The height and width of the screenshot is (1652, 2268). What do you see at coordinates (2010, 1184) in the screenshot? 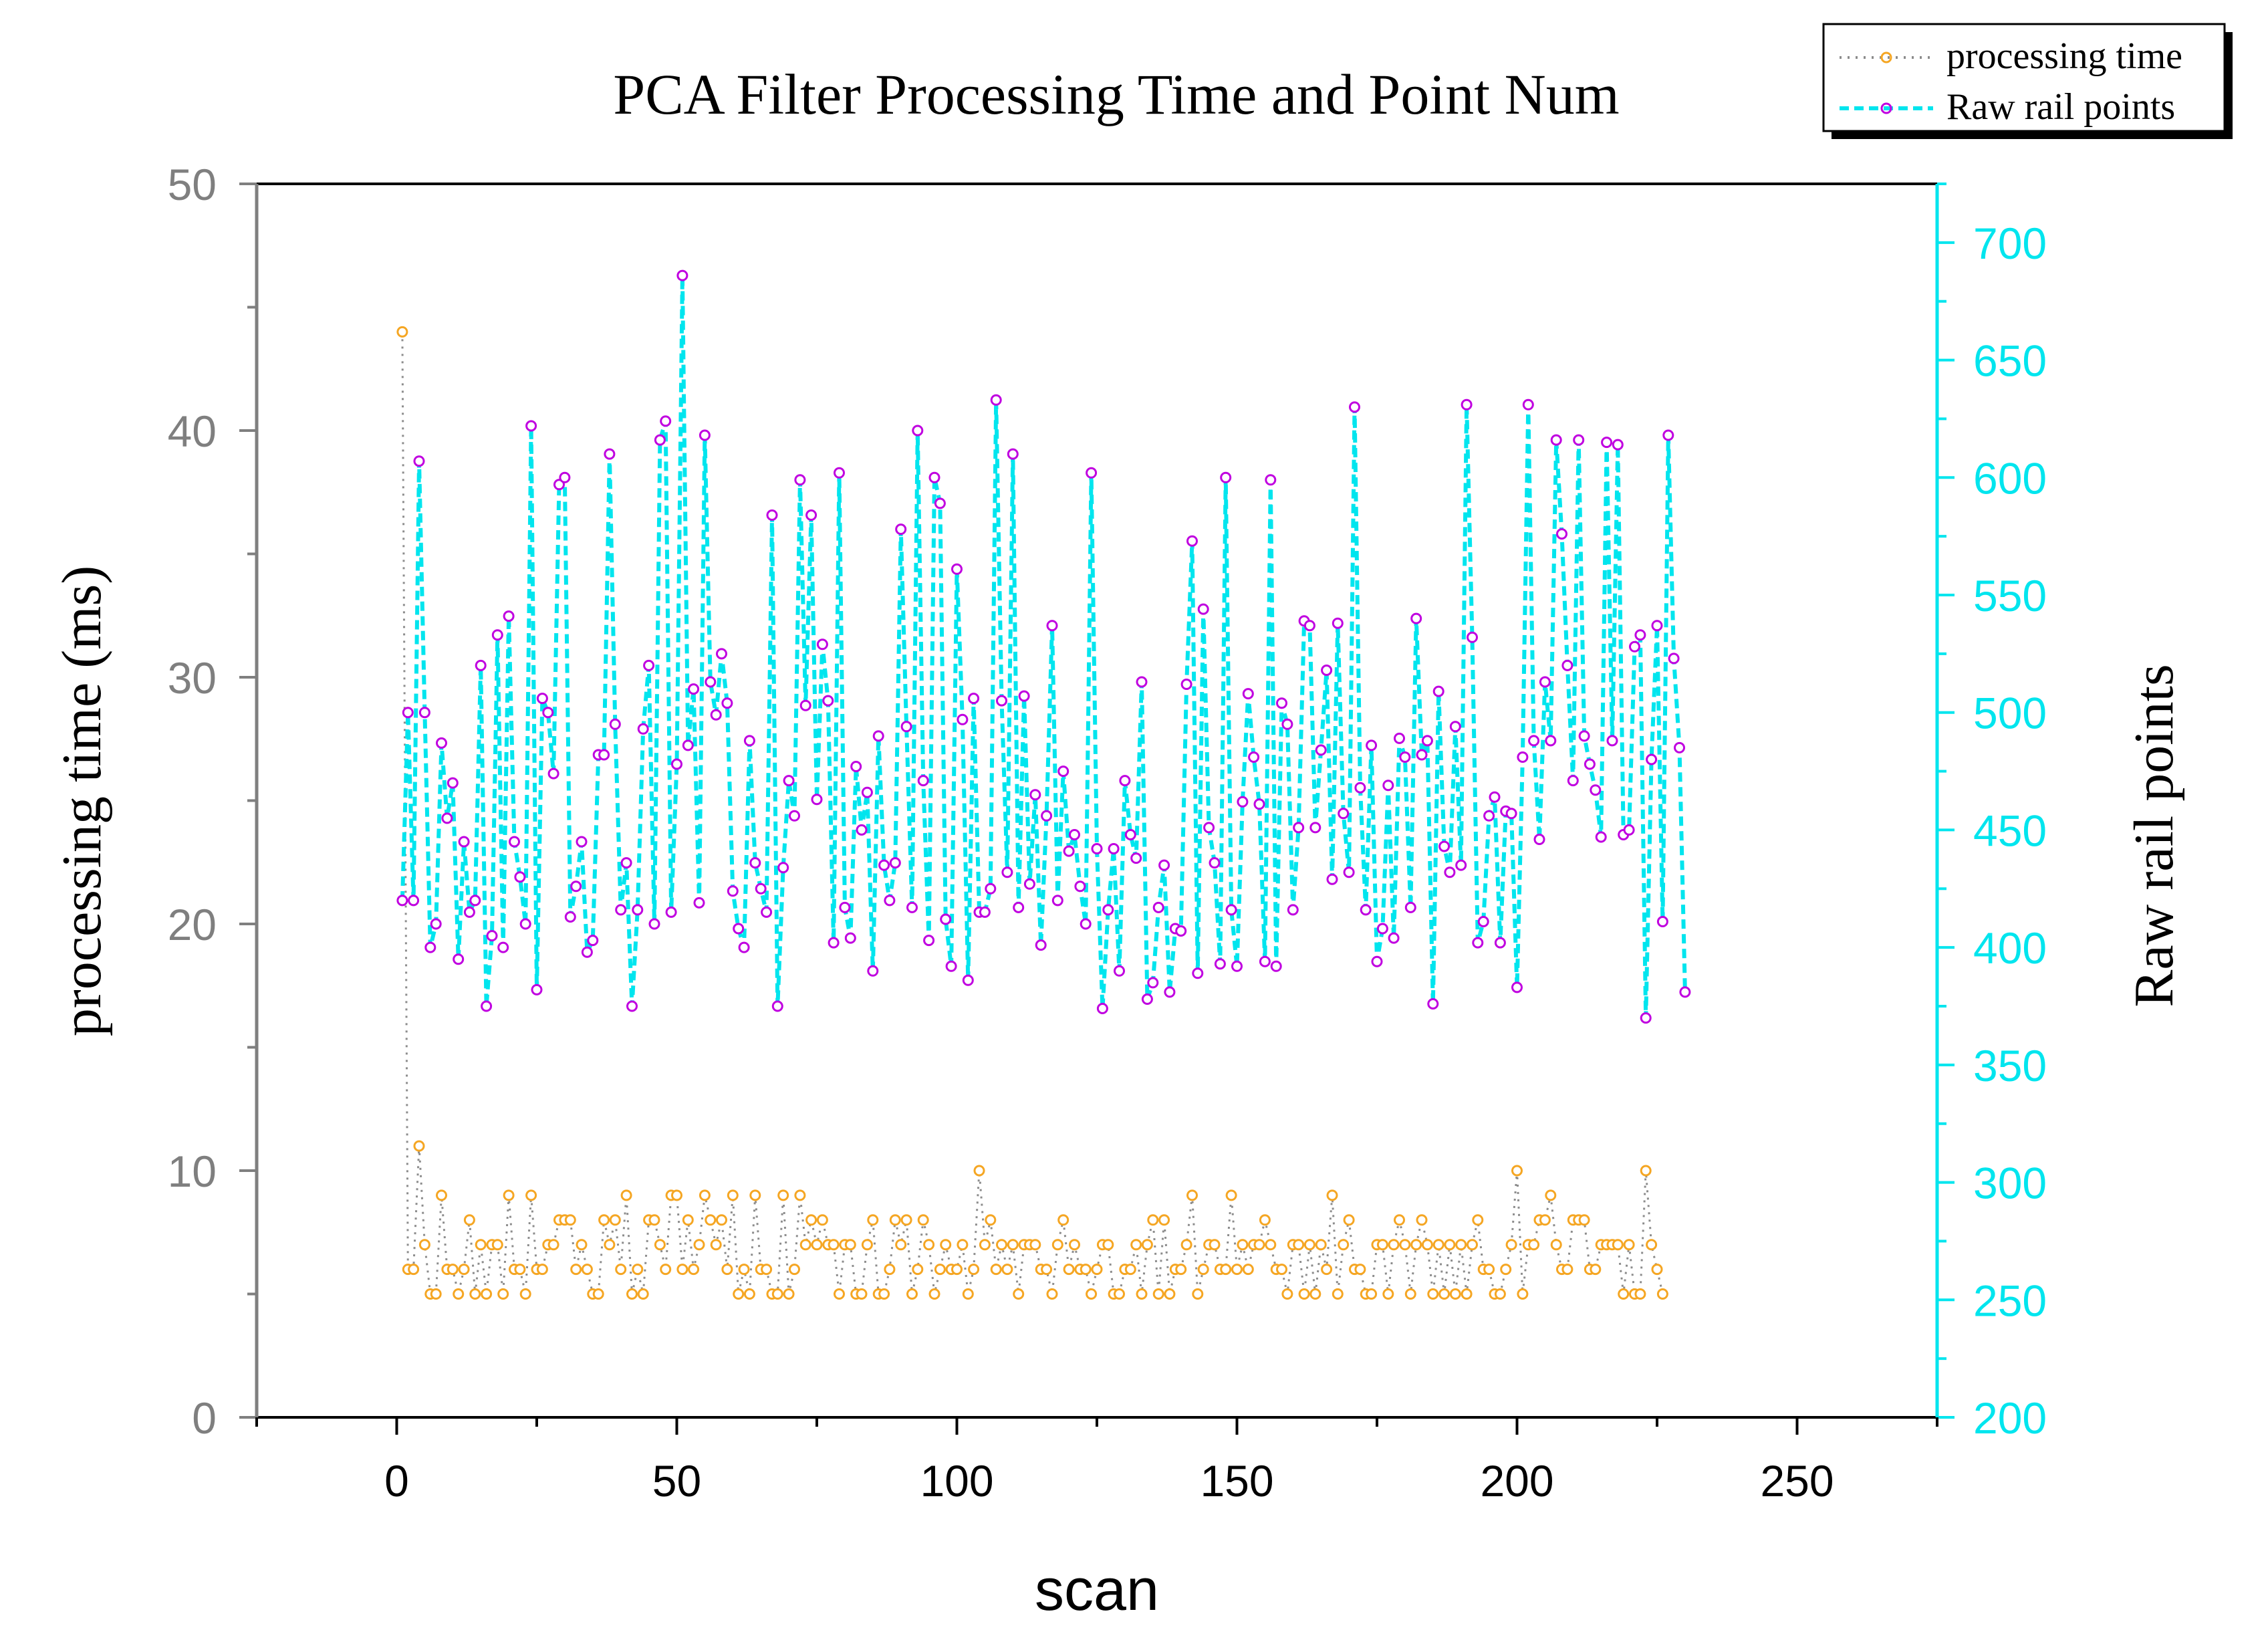
I see `y-tick-label-right: 300` at bounding box center [2010, 1184].